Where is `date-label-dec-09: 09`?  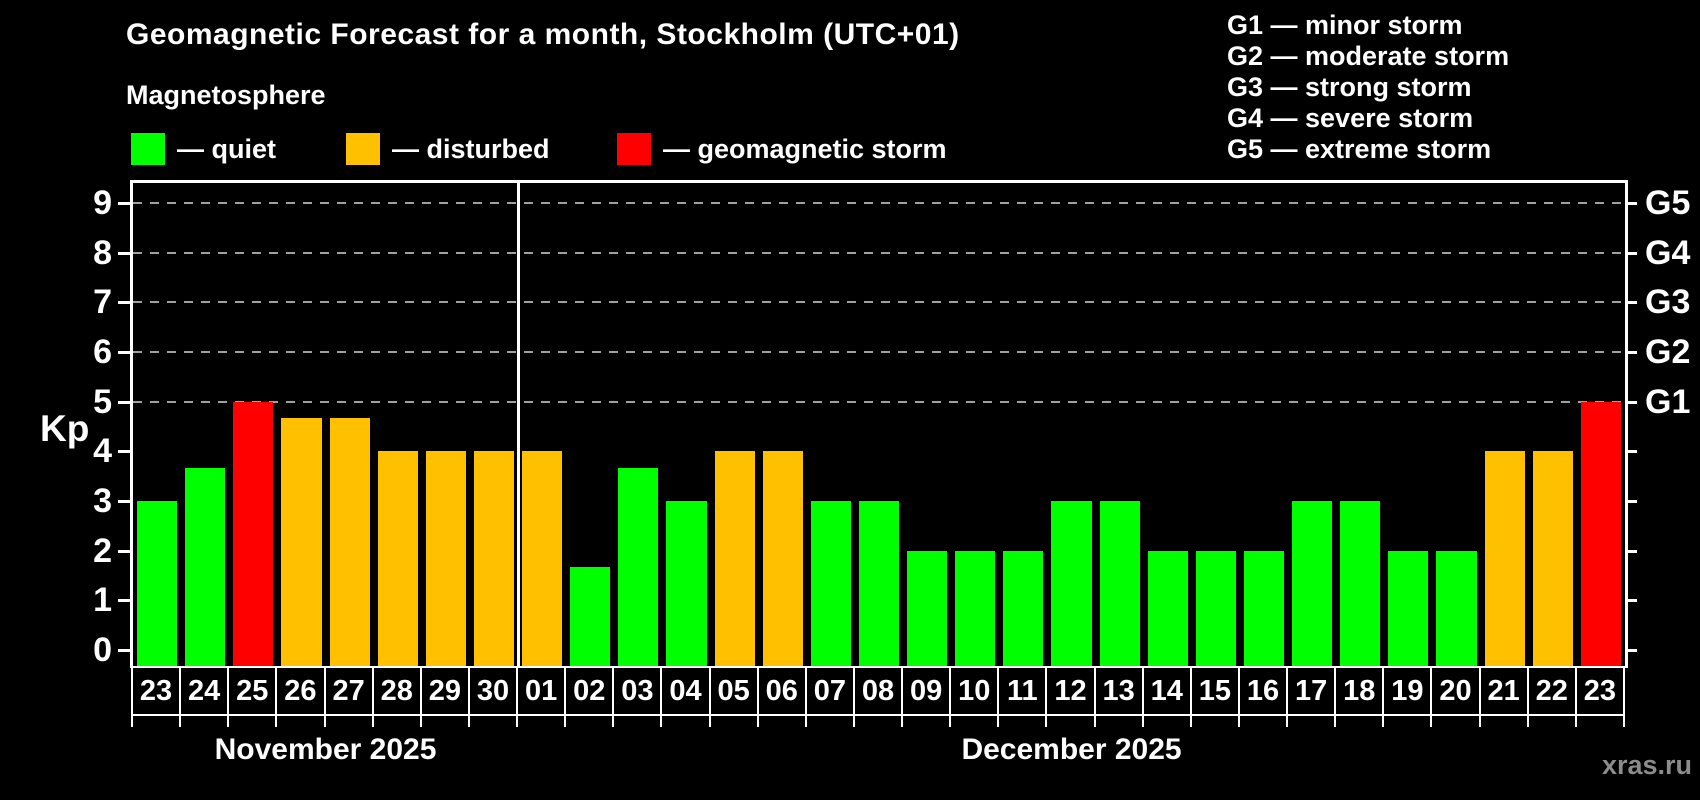
date-label-dec-09: 09 is located at coordinates (926, 691).